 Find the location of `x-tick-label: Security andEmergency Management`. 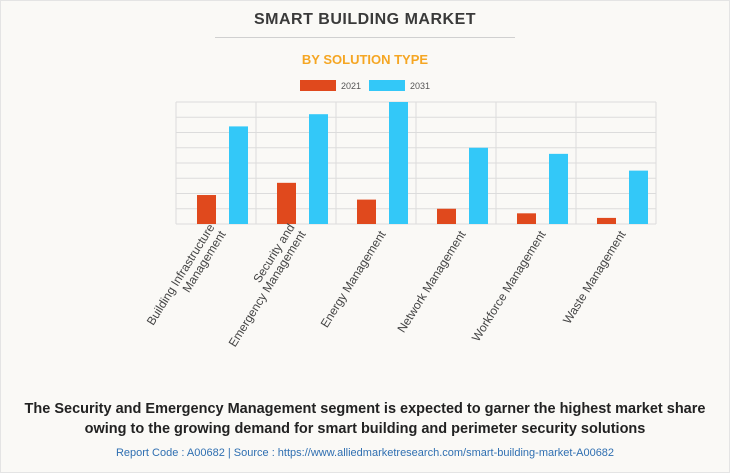

x-tick-label: Security andEmergency Management is located at coordinates (262, 285).